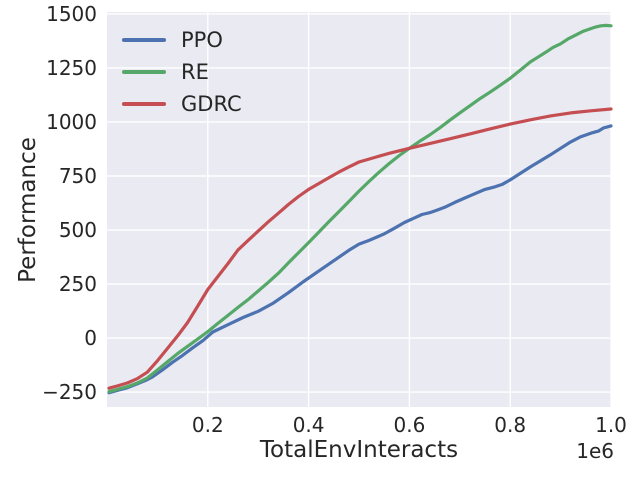  I want to click on y-tick-label: 0, so click(90, 338).